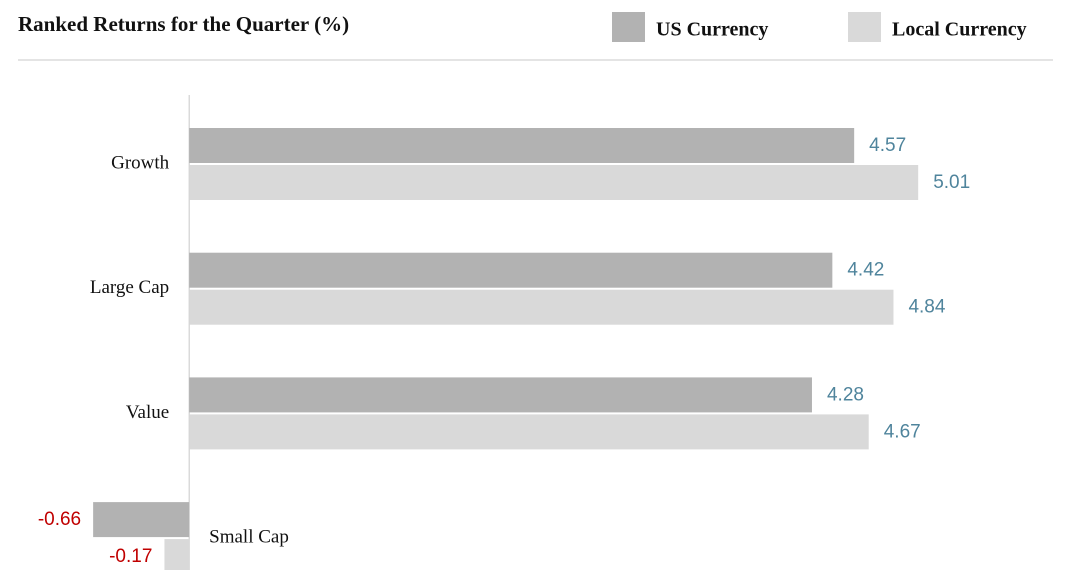 The image size is (1087, 570). I want to click on value-label: 4.57, so click(887, 145).